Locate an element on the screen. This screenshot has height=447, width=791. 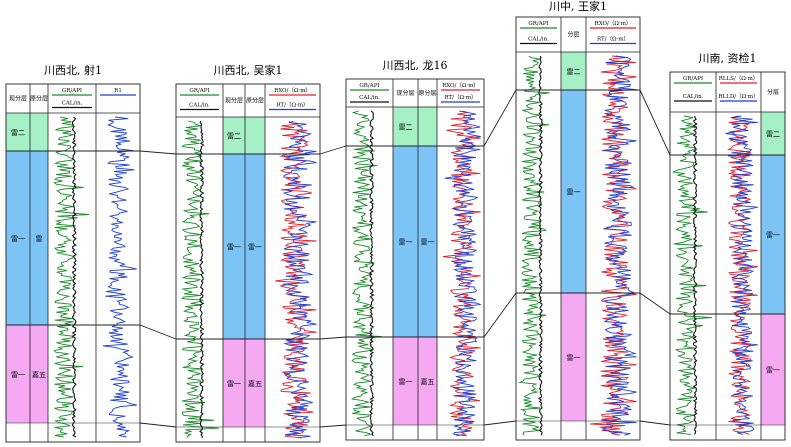
curve-label: RLLD/（Ω·m） is located at coordinates (738, 96).